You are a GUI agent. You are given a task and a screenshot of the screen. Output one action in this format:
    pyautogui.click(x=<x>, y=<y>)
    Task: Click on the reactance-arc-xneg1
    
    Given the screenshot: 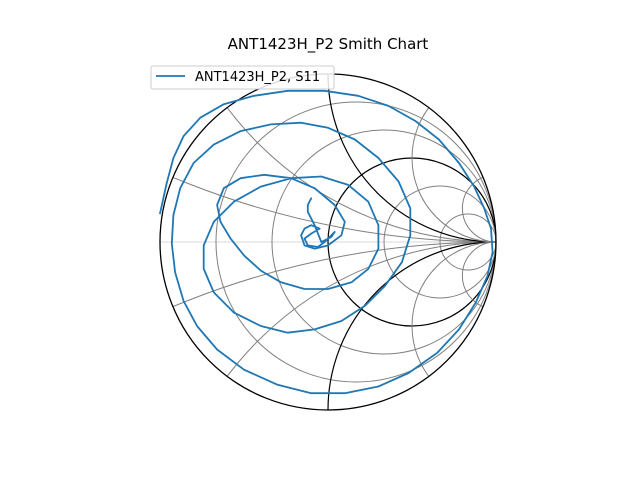 What is the action you would take?
    pyautogui.click(x=411, y=325)
    